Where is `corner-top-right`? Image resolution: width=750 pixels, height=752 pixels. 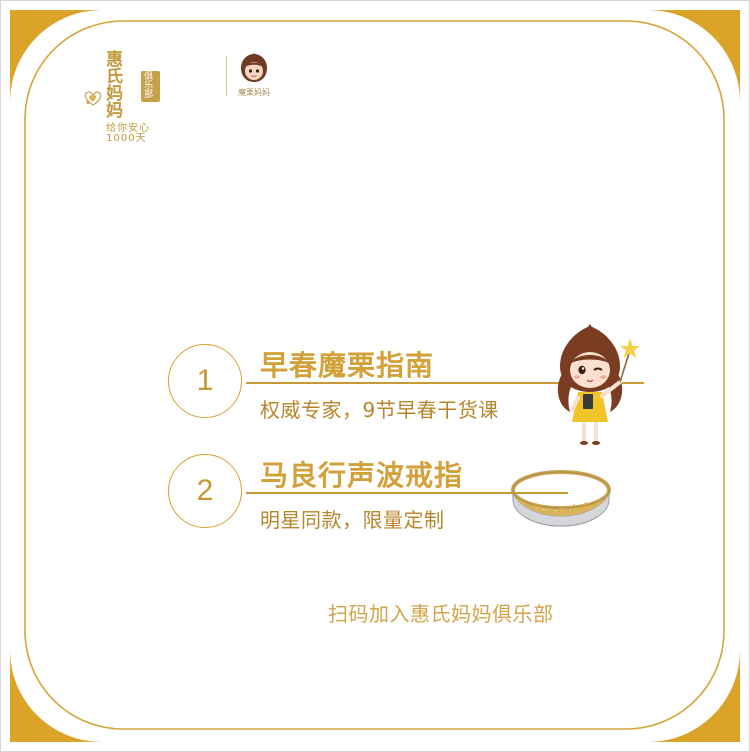
corner-top-right is located at coordinates (694, 56).